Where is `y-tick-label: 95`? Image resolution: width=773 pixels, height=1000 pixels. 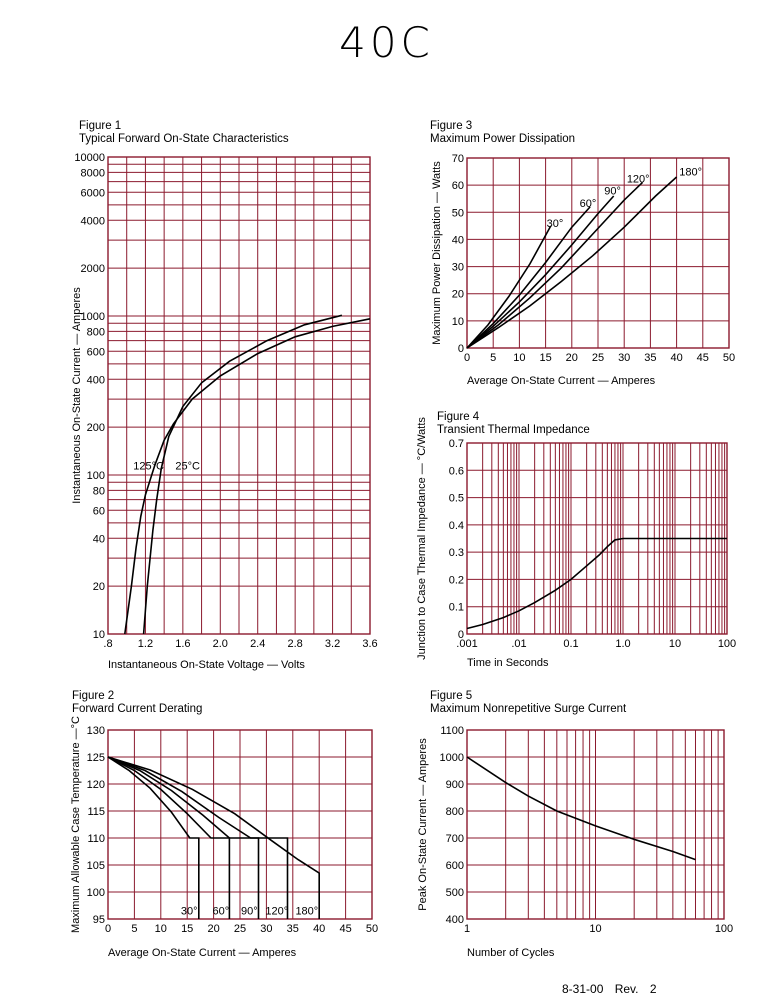
y-tick-label: 95 is located at coordinates (99, 920).